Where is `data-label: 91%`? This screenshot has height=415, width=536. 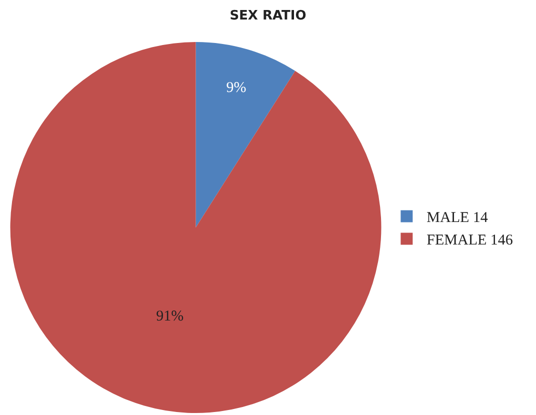
data-label: 91% is located at coordinates (170, 316).